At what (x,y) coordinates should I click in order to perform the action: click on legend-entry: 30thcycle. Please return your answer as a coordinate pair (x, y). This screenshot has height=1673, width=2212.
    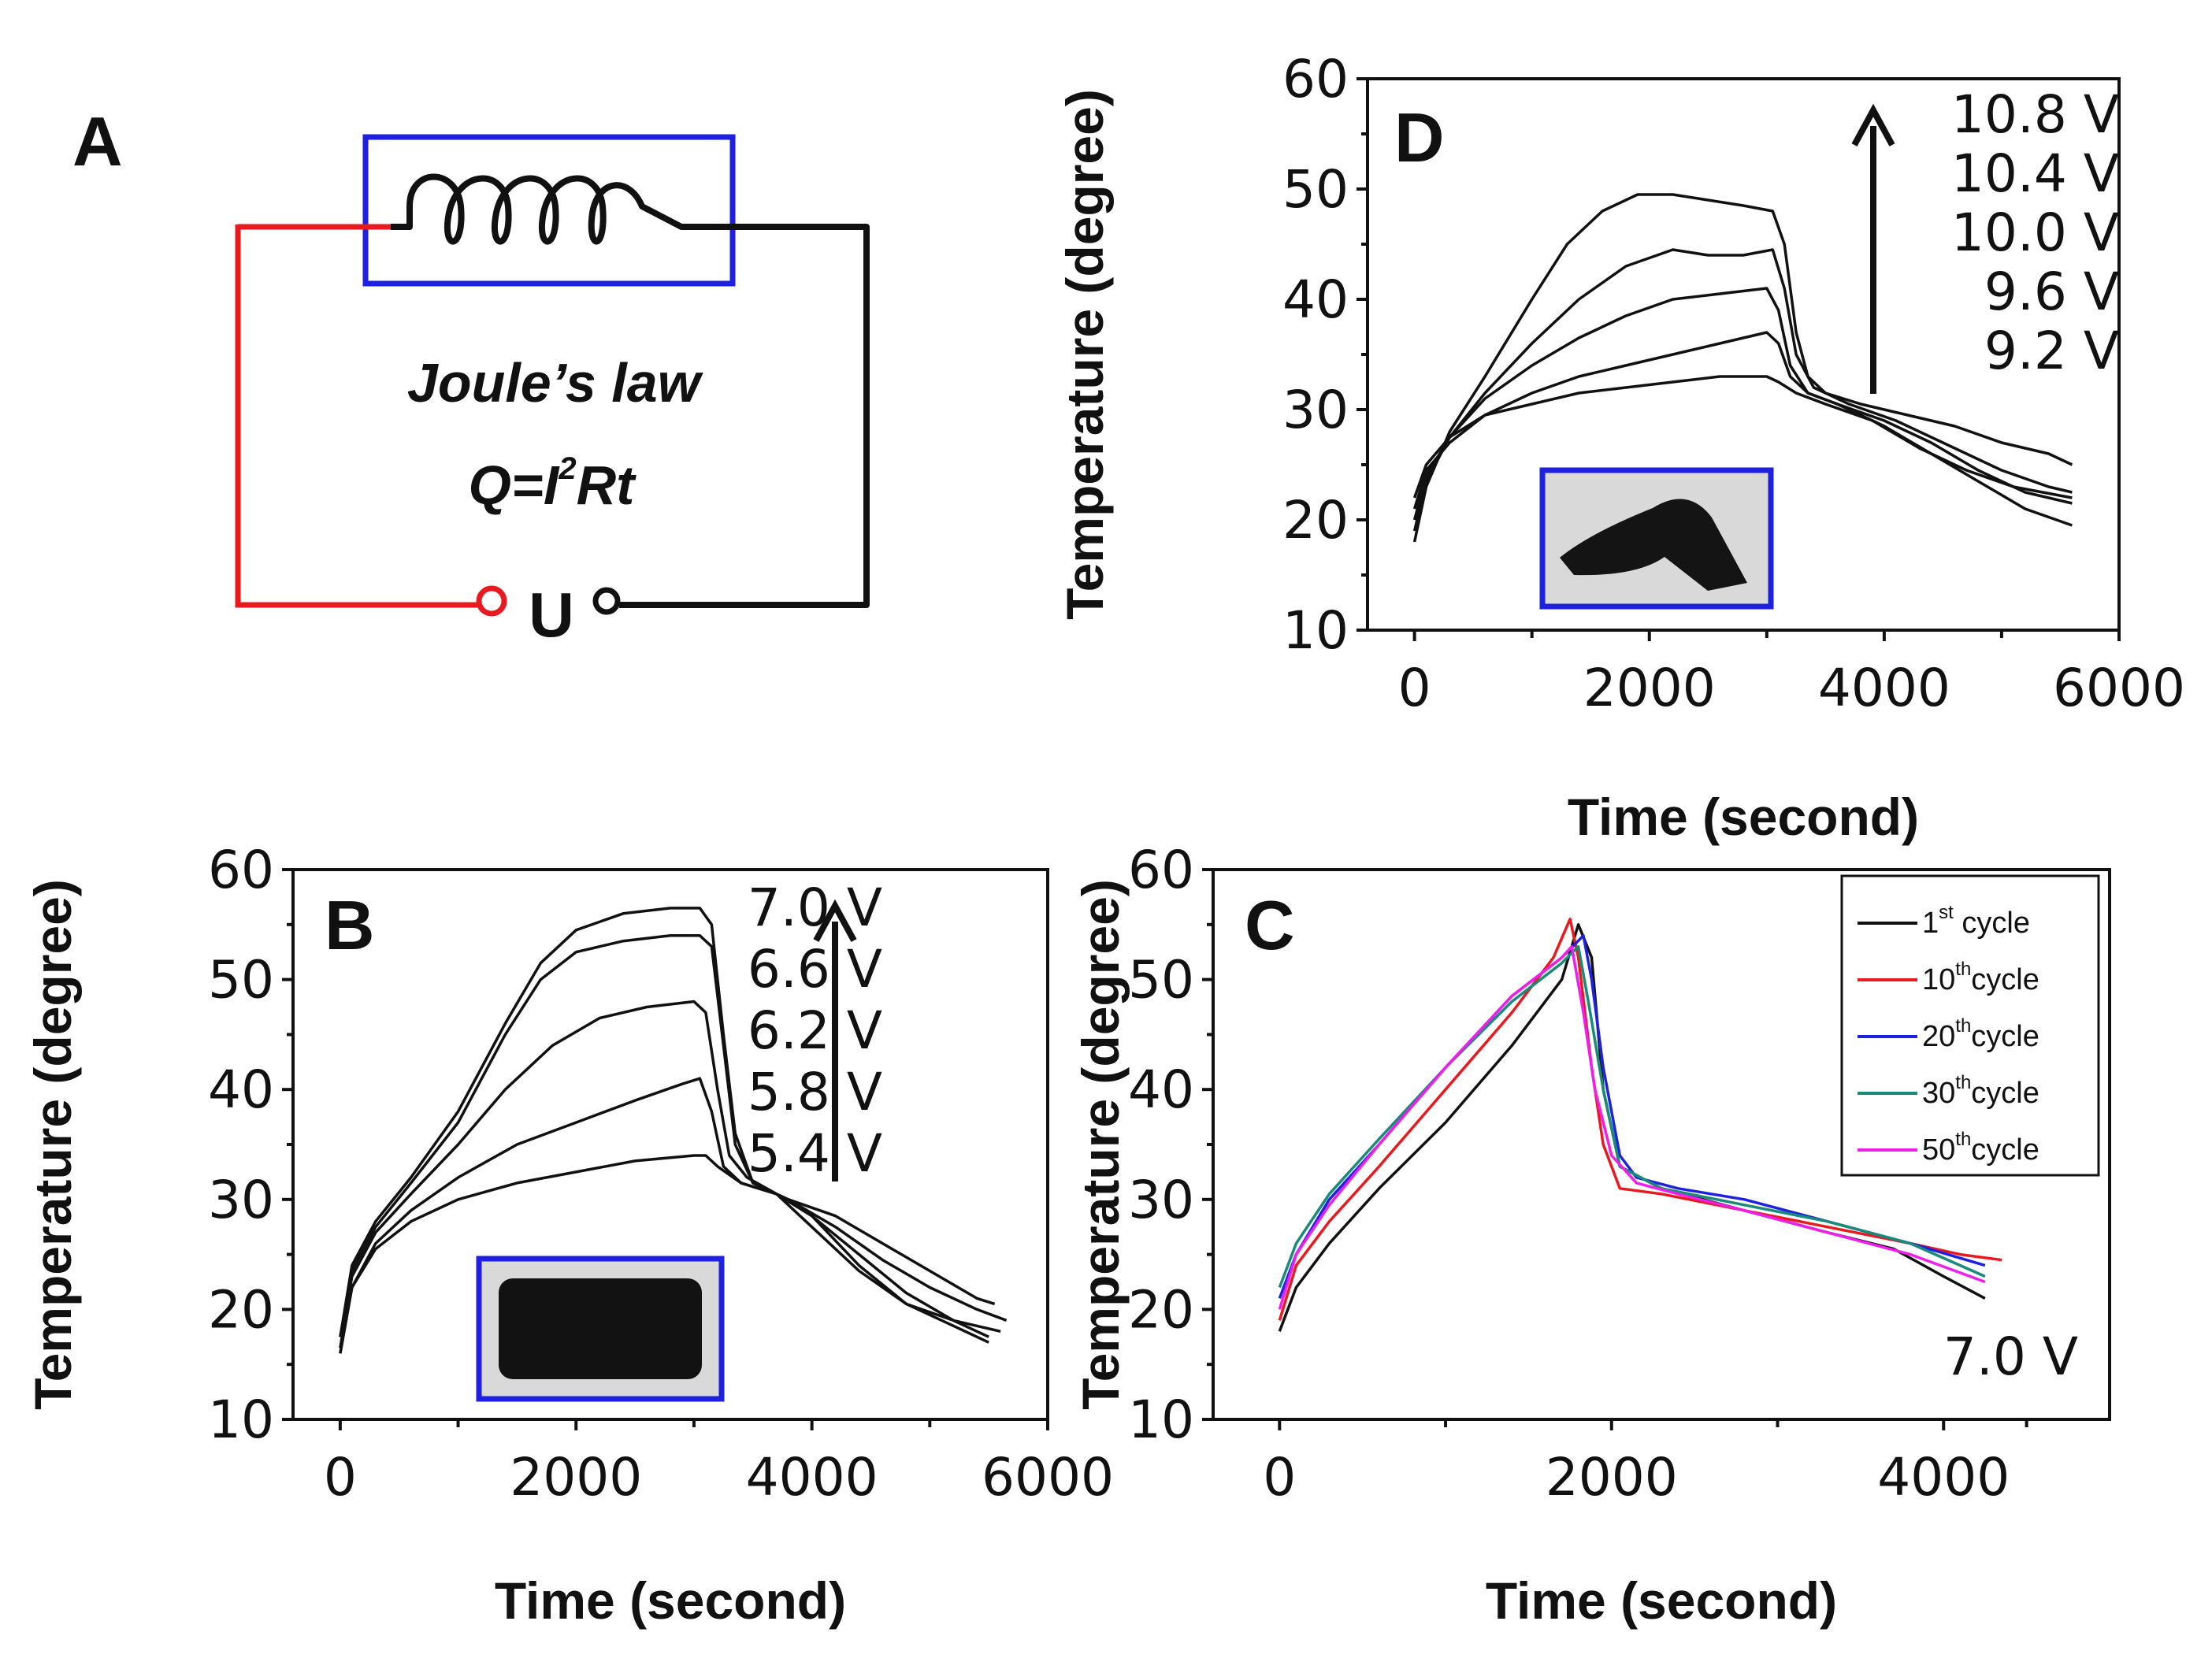
    Looking at the image, I should click on (1980, 1091).